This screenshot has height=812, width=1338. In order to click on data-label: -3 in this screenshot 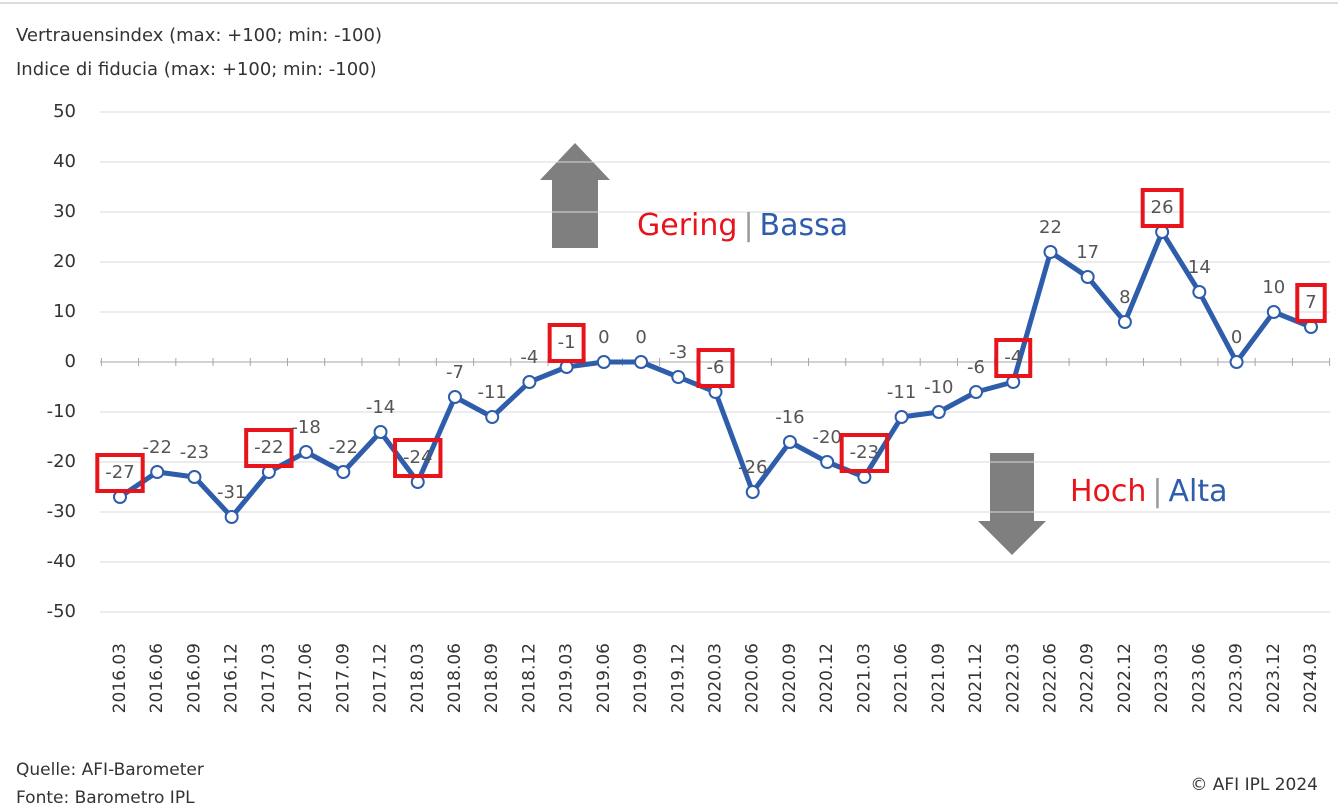, I will do `click(678, 352)`.